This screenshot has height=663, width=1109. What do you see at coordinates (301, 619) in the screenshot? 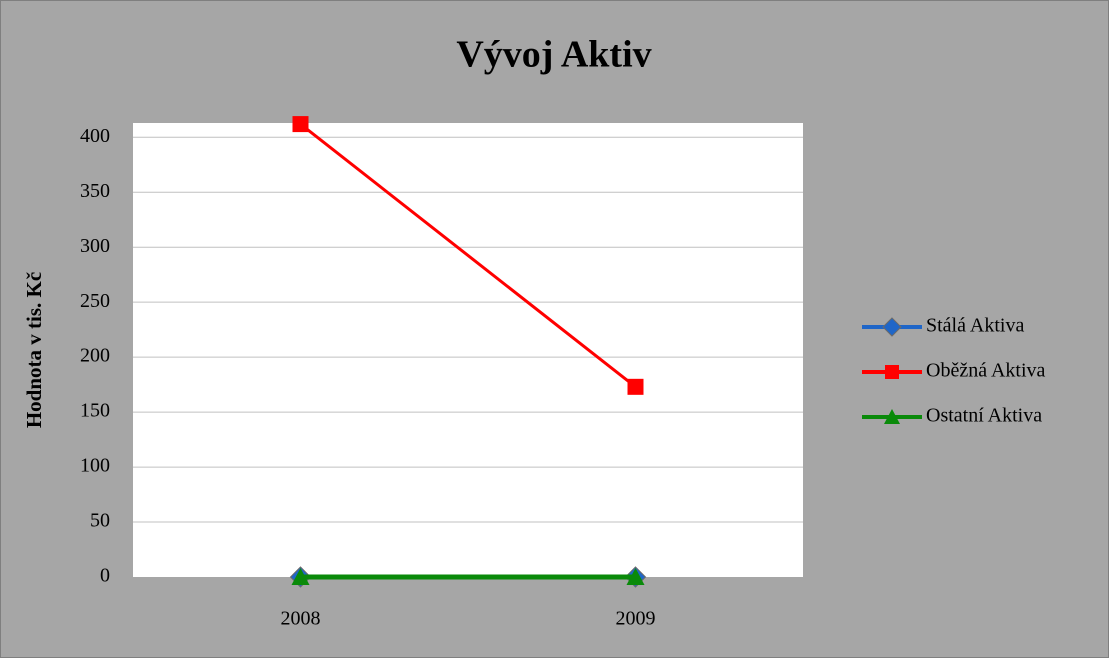
I see `x-tick-label: 2008` at bounding box center [301, 619].